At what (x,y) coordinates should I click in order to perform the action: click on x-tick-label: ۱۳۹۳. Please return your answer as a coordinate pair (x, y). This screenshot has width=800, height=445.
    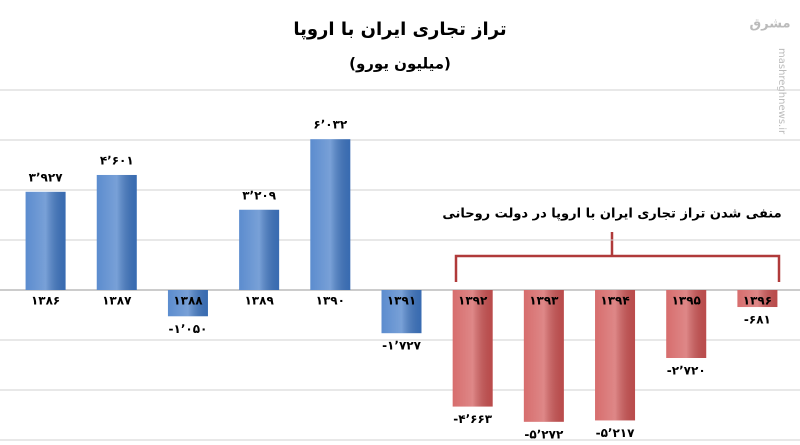
    Looking at the image, I should click on (544, 301).